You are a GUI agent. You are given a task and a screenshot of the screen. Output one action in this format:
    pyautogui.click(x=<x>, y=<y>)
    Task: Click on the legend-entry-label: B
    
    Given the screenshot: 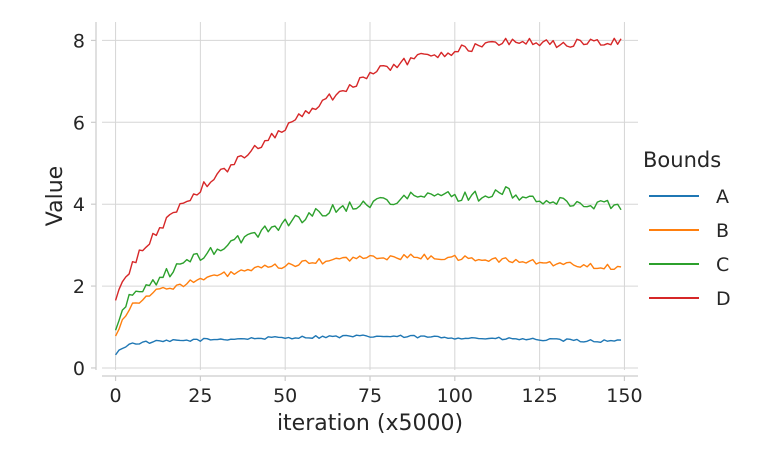 What is the action you would take?
    pyautogui.click(x=722, y=231)
    